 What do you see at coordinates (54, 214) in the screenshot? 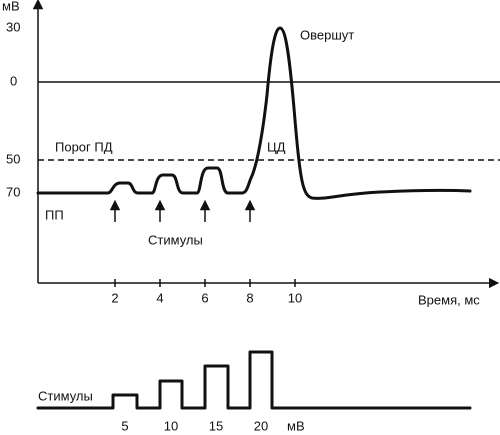
I see `resting-label: ПП` at bounding box center [54, 214].